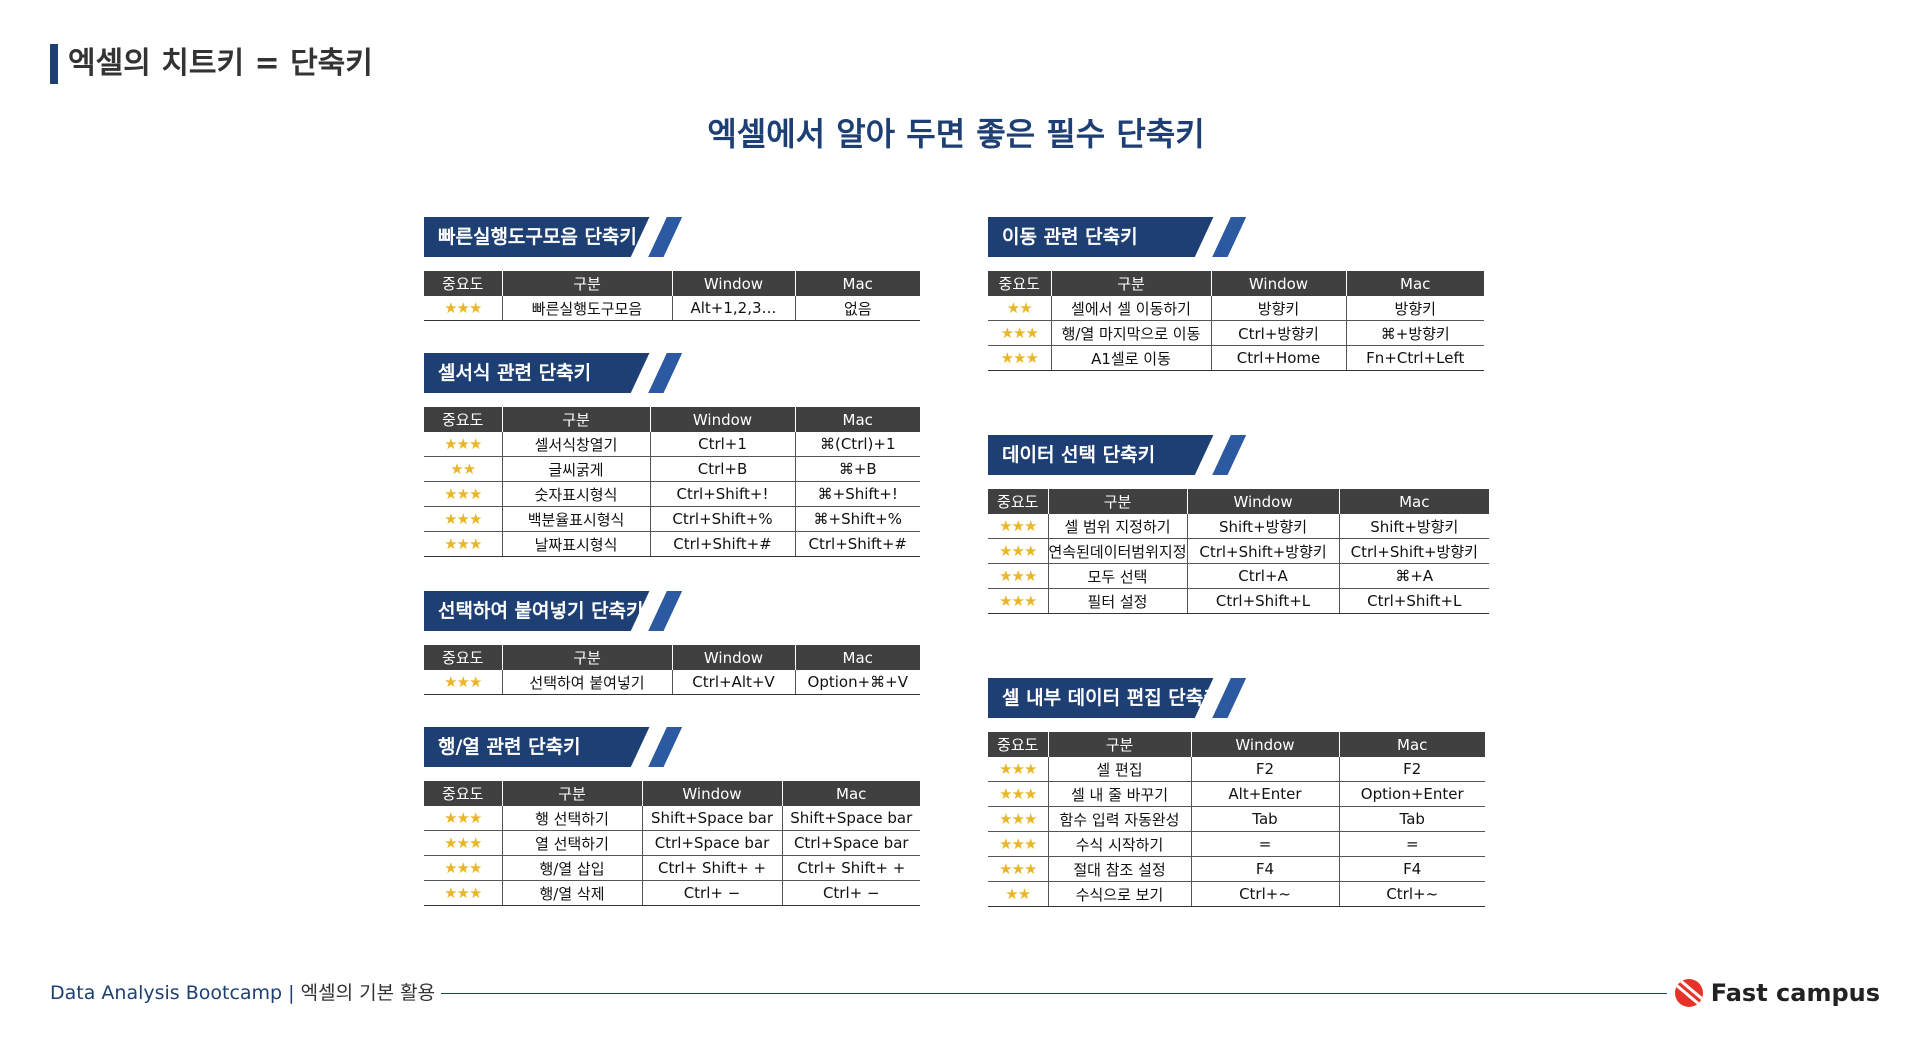 This screenshot has height=1064, width=1912. I want to click on window-shortcut-cell: =, so click(1264, 844).